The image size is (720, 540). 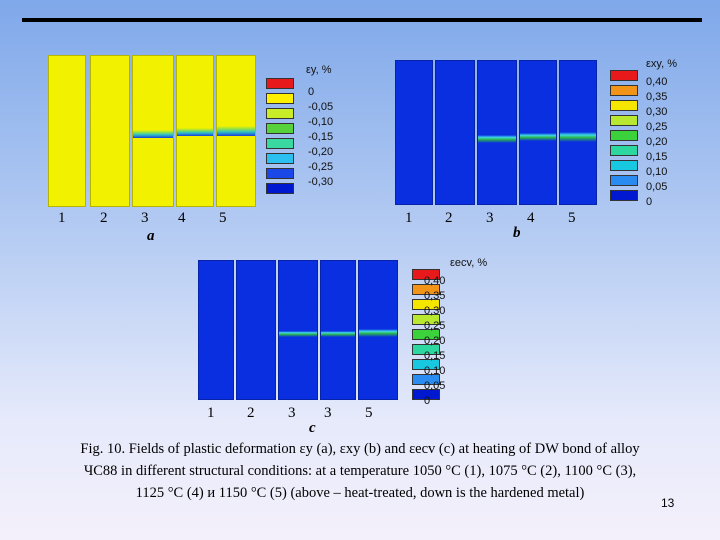 What do you see at coordinates (435, 311) in the screenshot?
I see `legend-c-value-3: 0,30` at bounding box center [435, 311].